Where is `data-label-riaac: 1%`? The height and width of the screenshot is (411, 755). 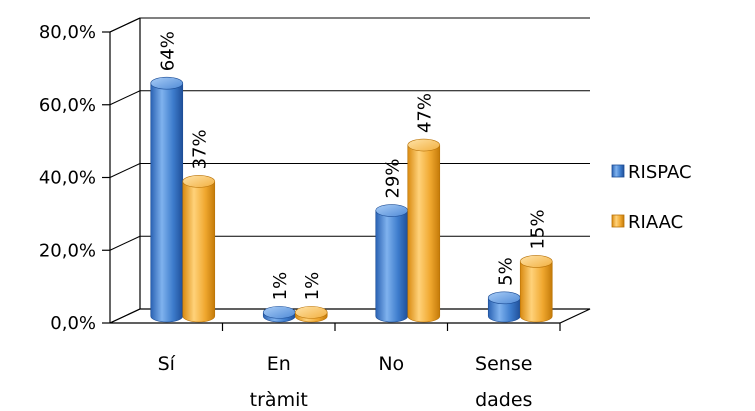 data-label-riaac: 1% is located at coordinates (312, 286).